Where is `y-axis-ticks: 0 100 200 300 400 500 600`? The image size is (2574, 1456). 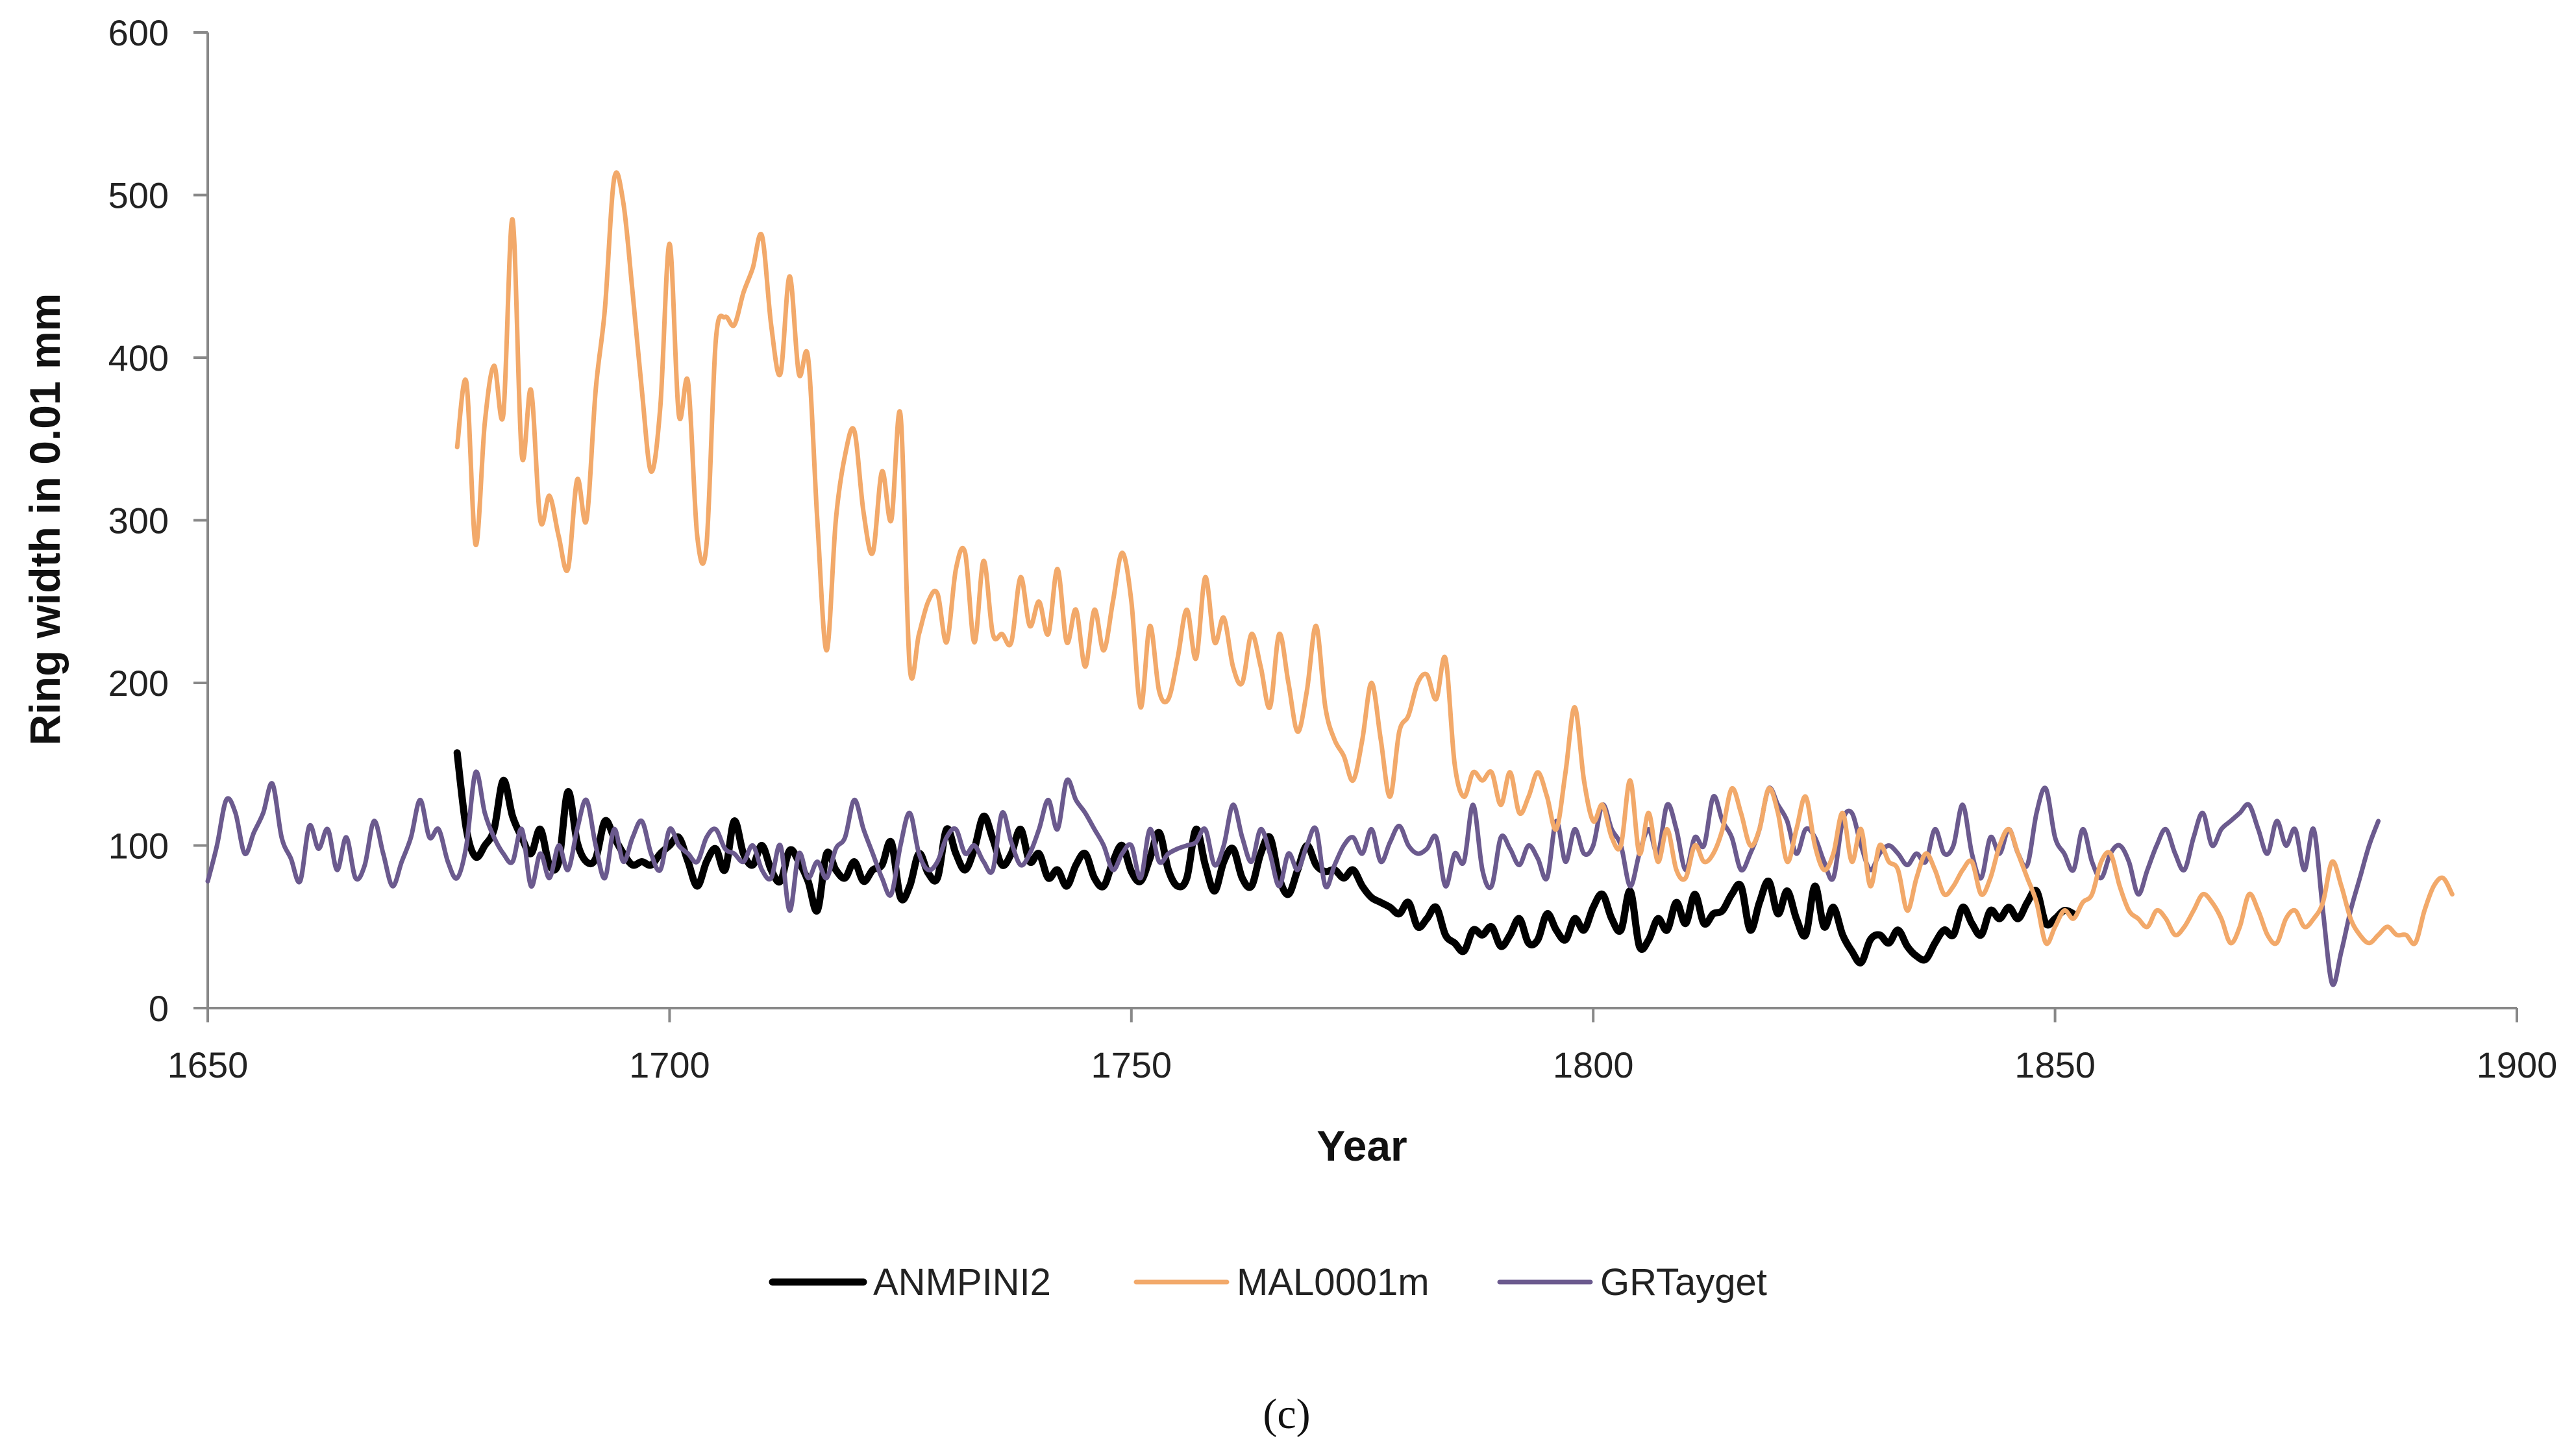
y-axis-ticks: 0 100 200 300 400 500 600 is located at coordinates (158, 520).